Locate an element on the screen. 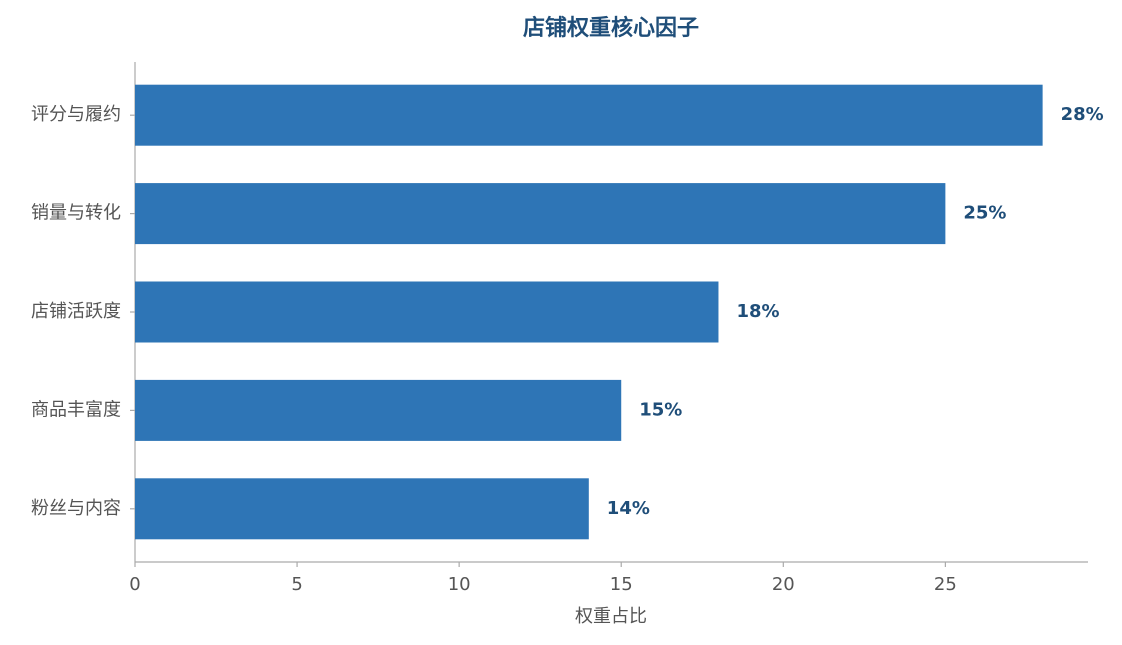 This screenshot has height=645, width=1122. x-axis-label: 权重占比 is located at coordinates (611, 616).